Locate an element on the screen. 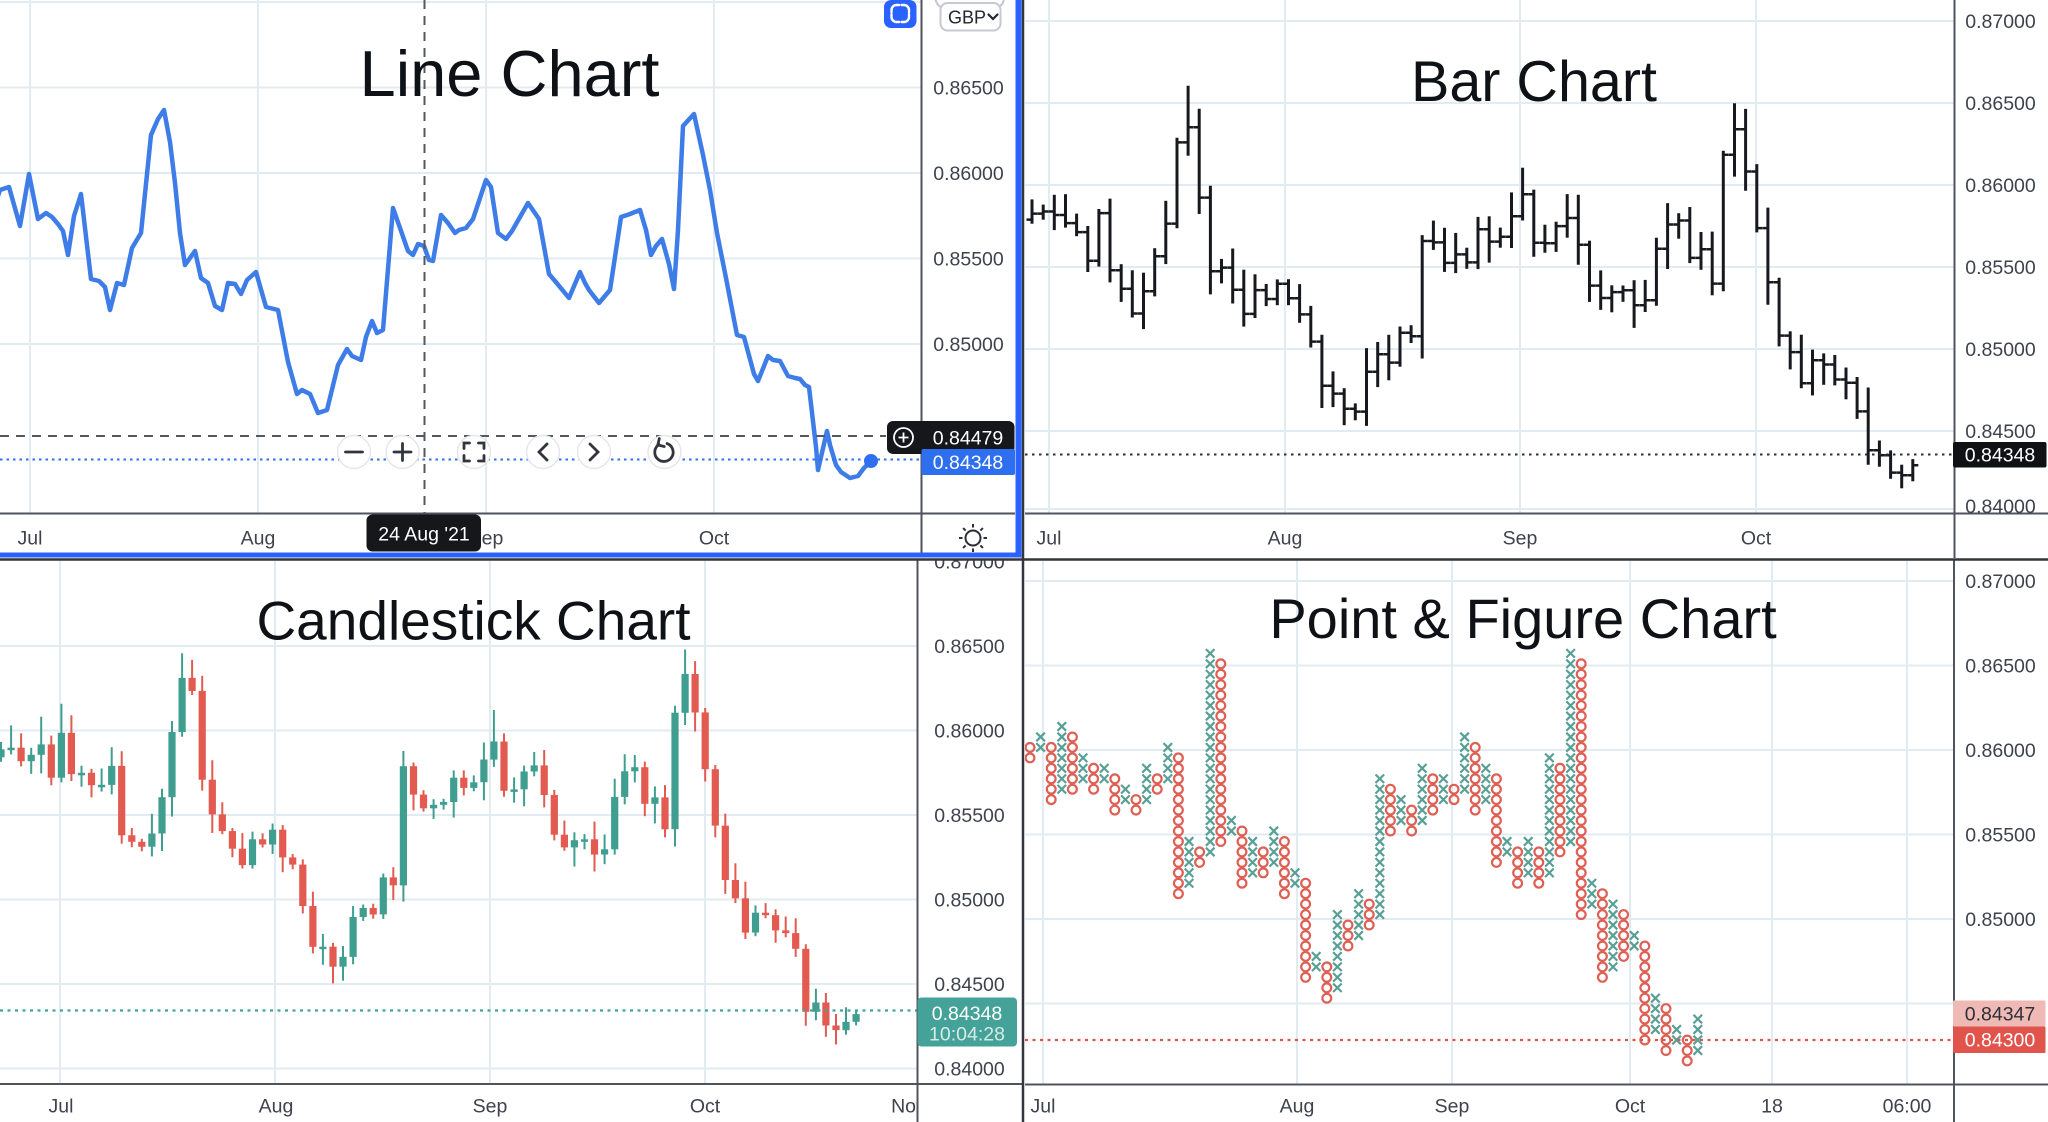 The image size is (2048, 1122). svg-text: 18 is located at coordinates (1772, 1107).